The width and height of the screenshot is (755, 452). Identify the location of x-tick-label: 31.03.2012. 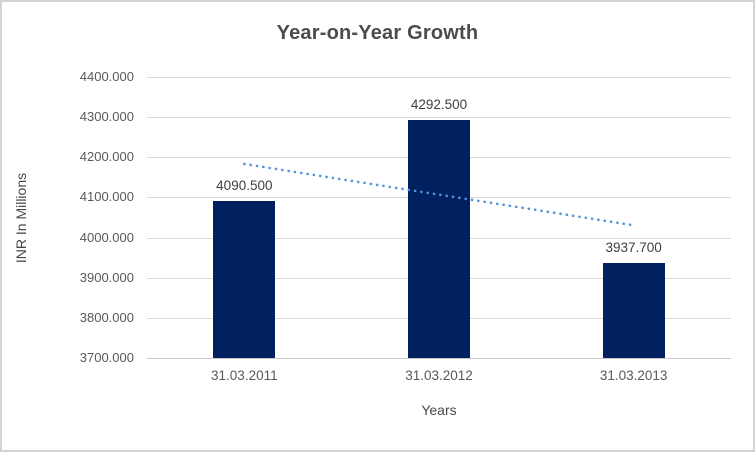
(439, 375).